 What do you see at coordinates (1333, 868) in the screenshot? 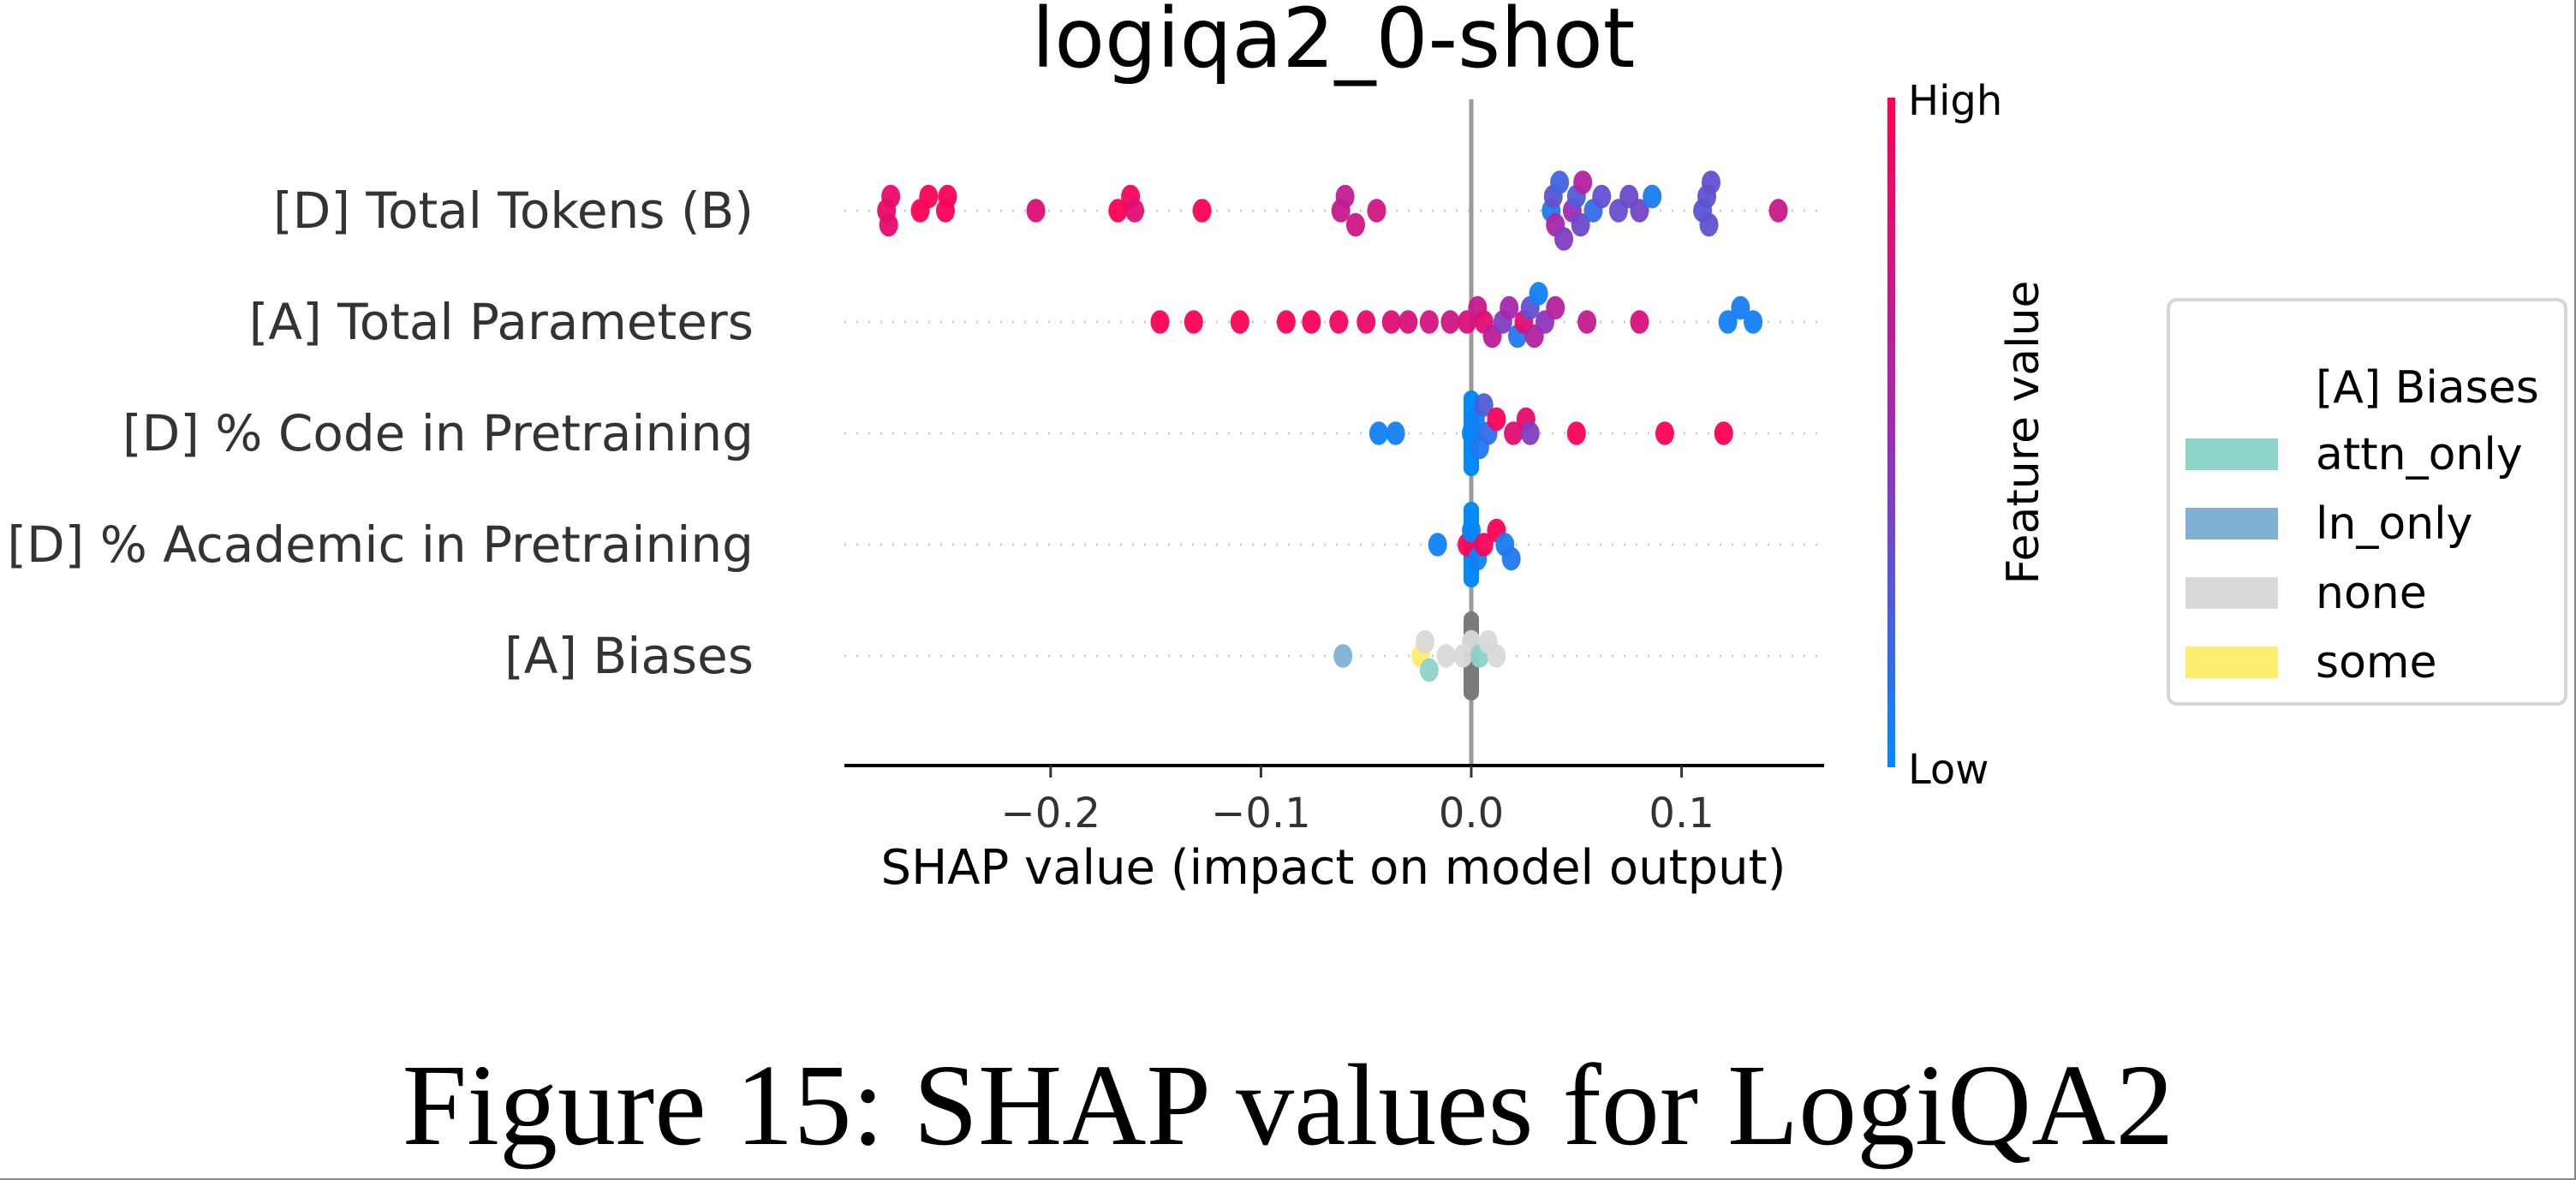
I see `x-axis-label: SHAP value (impact on model output)` at bounding box center [1333, 868].